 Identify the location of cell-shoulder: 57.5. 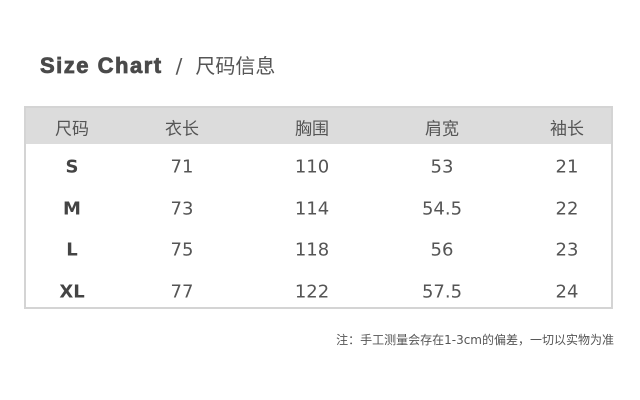
(442, 292).